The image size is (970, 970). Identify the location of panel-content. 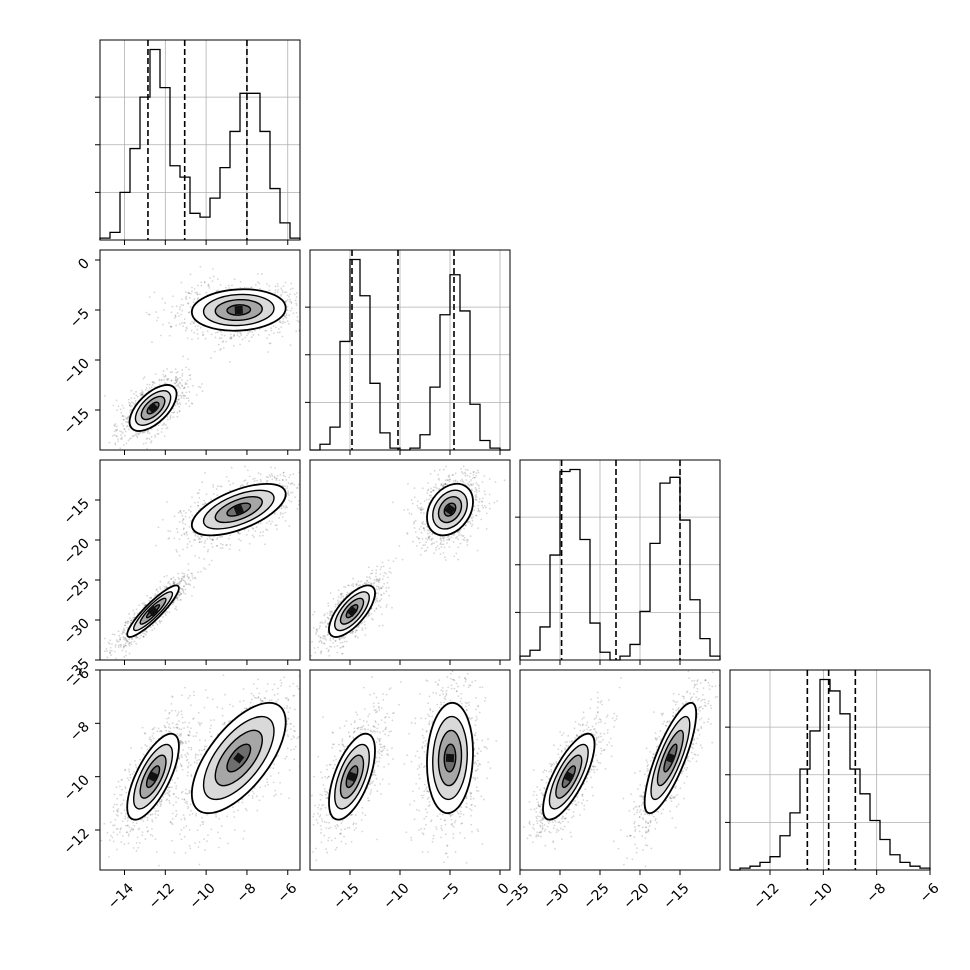
(200, 768).